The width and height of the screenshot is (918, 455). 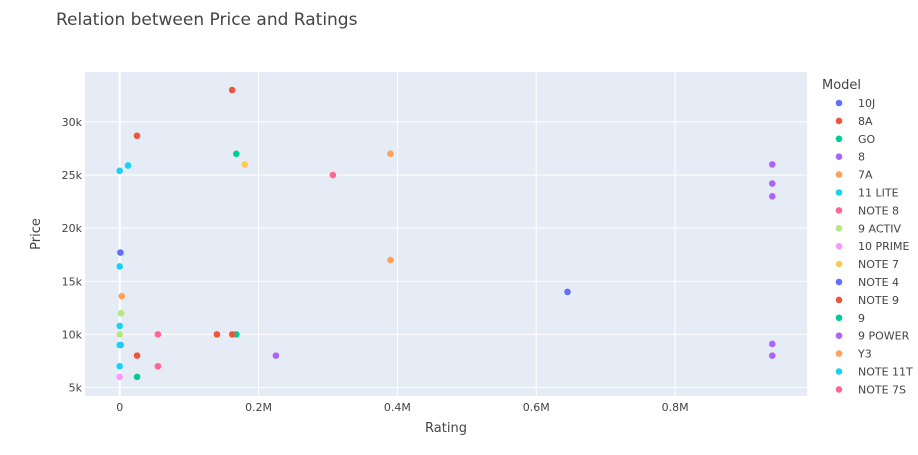 I want to click on legend-entry: NOTE 9, so click(x=878, y=300).